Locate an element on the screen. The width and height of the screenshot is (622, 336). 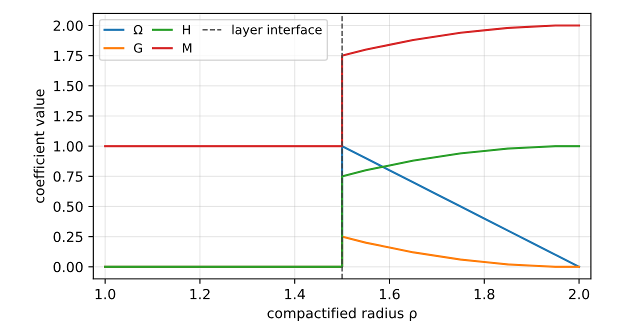
y-tick-label: 0.50 is located at coordinates (68, 206).